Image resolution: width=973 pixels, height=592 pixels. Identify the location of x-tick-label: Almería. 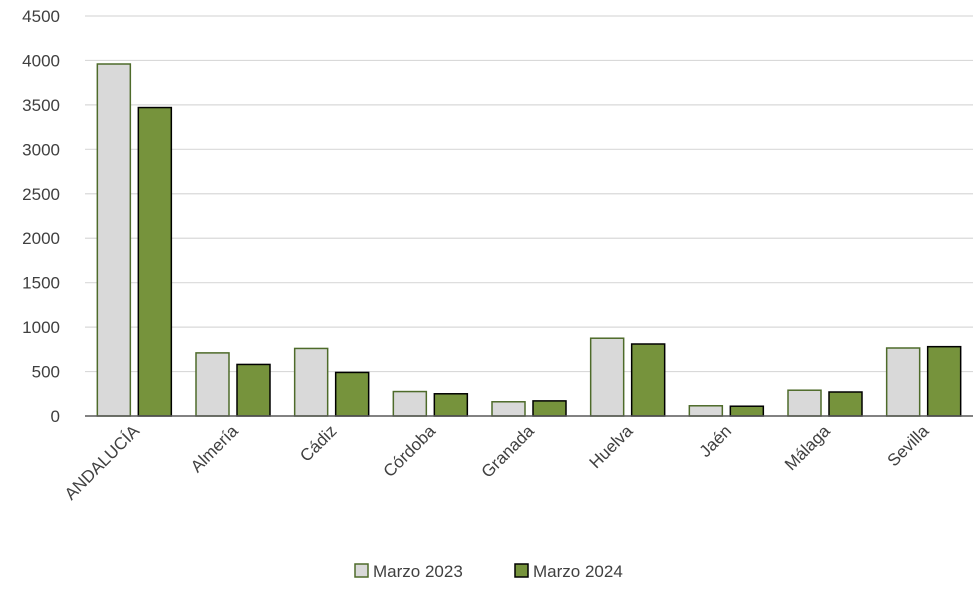
(214, 448).